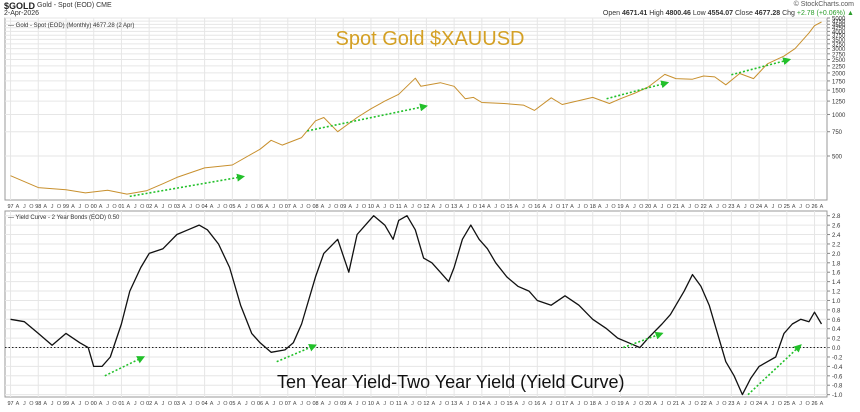 This screenshot has height=412, width=860. Describe the element at coordinates (825, 13) in the screenshot. I see `chg-value: +2.78 (+0.06%) ▲` at that location.